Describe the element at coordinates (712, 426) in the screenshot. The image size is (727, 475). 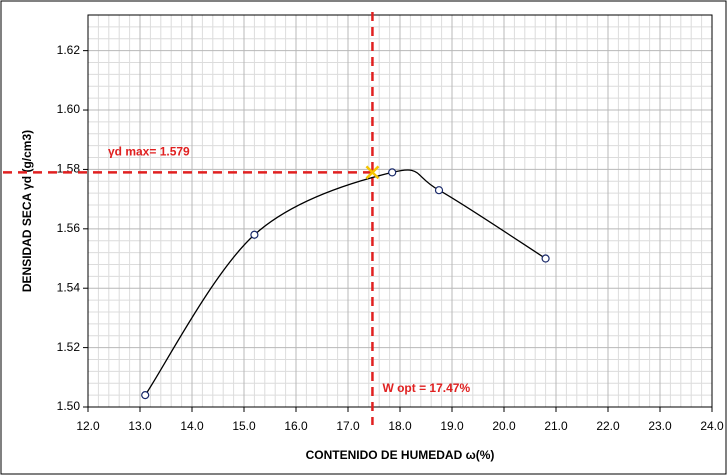
I see `x-tick-label: 24.0` at that location.